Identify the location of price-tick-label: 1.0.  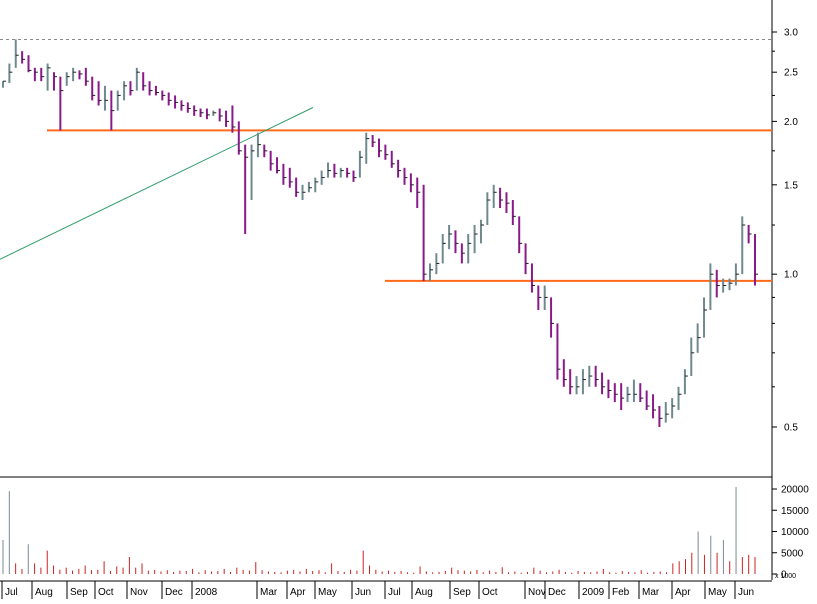
(791, 275).